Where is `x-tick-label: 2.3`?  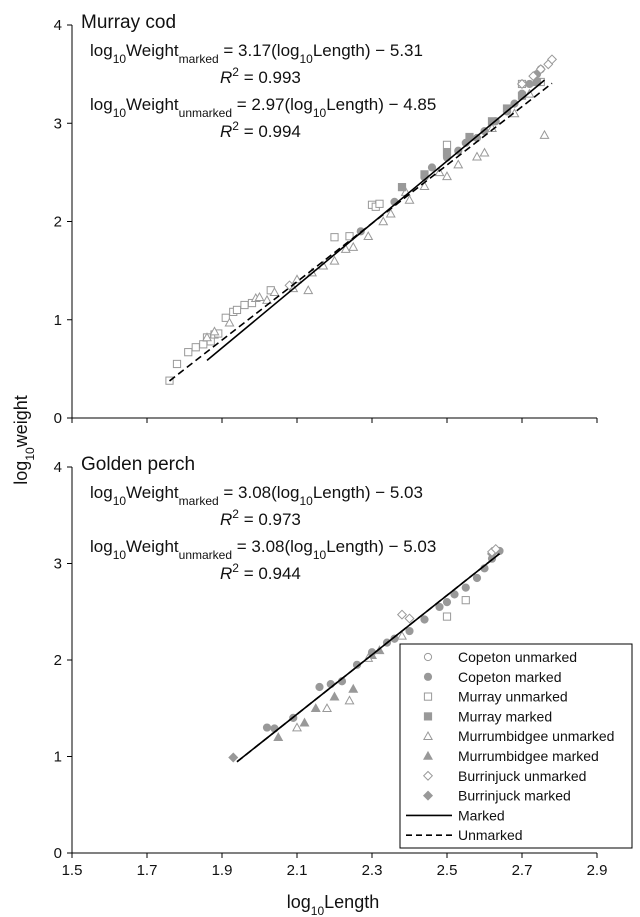 x-tick-label: 2.3 is located at coordinates (372, 870).